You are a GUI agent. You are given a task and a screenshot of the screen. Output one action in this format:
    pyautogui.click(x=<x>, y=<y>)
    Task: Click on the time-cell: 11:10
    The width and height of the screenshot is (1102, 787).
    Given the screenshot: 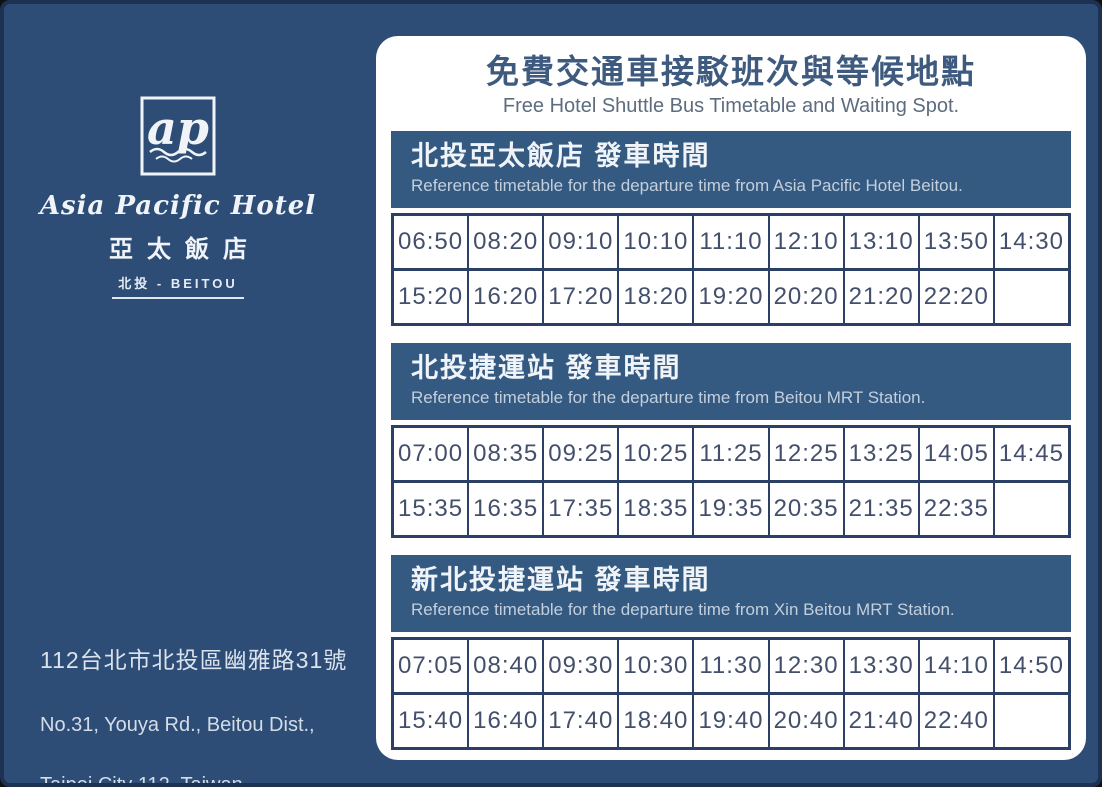 What is the action you would take?
    pyautogui.click(x=729, y=242)
    